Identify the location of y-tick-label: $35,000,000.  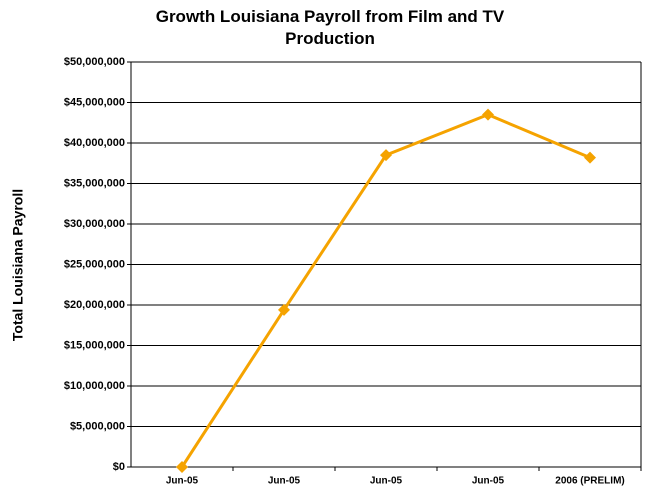
(94, 183).